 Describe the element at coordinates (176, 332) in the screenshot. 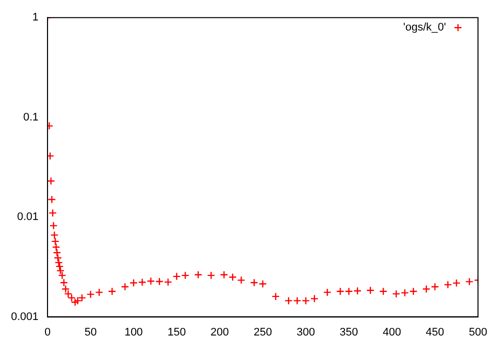

I see `x-tick-label: 150` at that location.